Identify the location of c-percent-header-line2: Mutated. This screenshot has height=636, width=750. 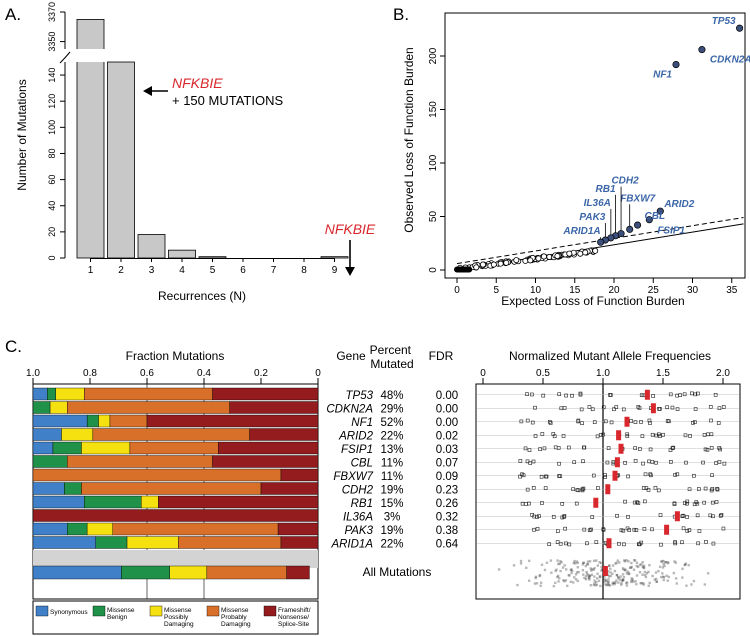
(391, 364).